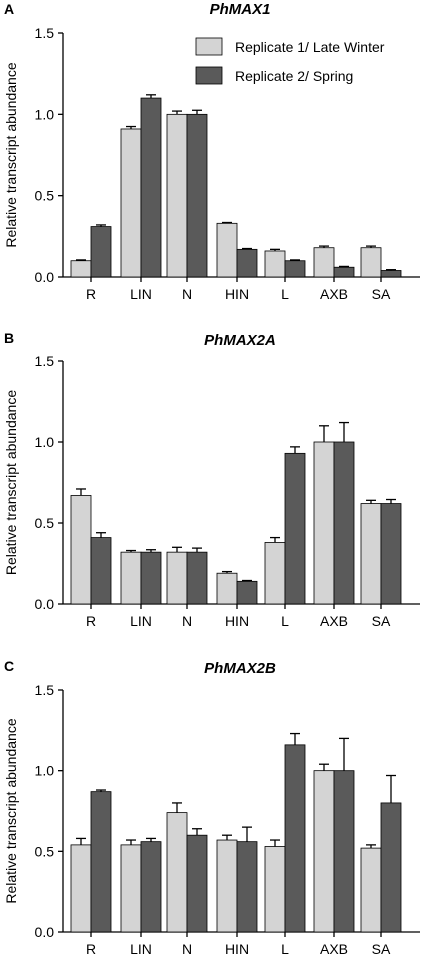 The height and width of the screenshot is (965, 436). Describe the element at coordinates (240, 9) in the screenshot. I see `chart-title: PhMAX1` at that location.